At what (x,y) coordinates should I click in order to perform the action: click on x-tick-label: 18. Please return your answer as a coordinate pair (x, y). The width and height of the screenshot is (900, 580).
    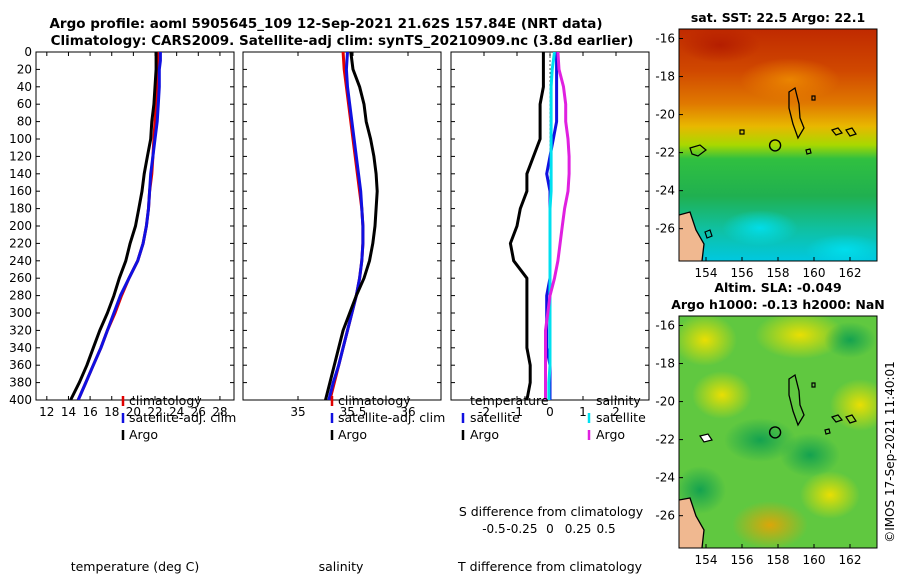
    Looking at the image, I should click on (111, 412).